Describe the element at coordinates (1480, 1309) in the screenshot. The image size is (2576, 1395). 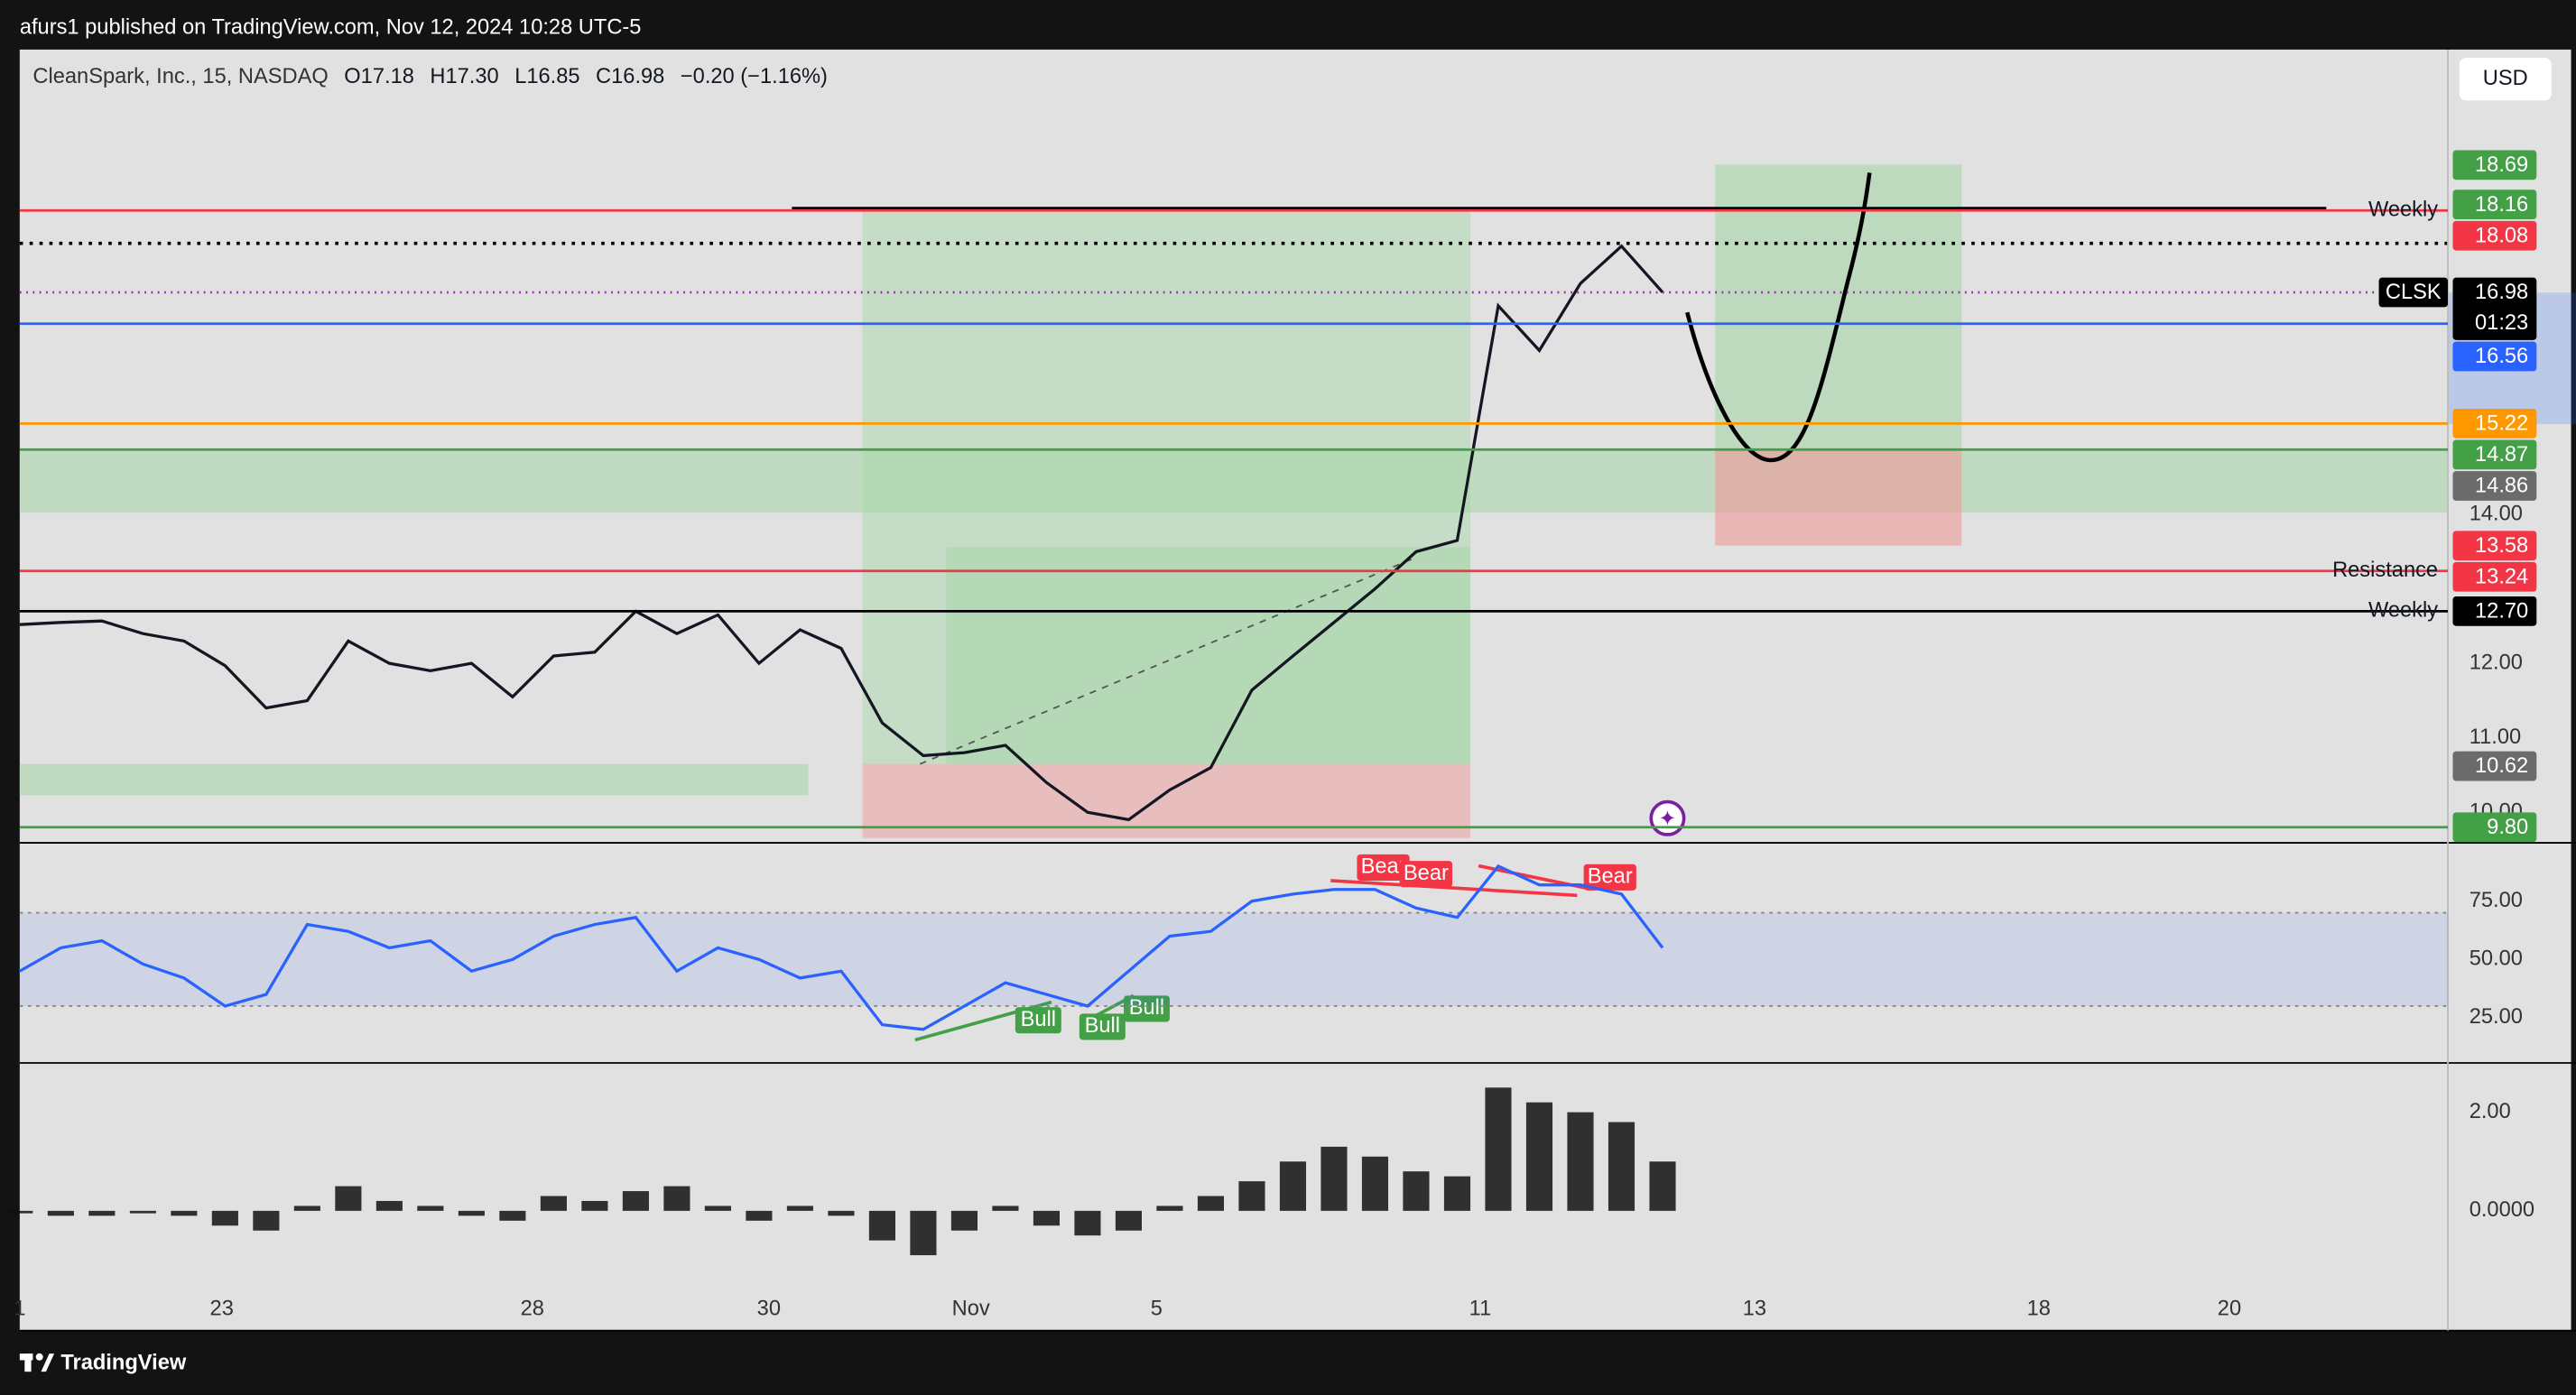
I see `x-tick-label: 11` at that location.